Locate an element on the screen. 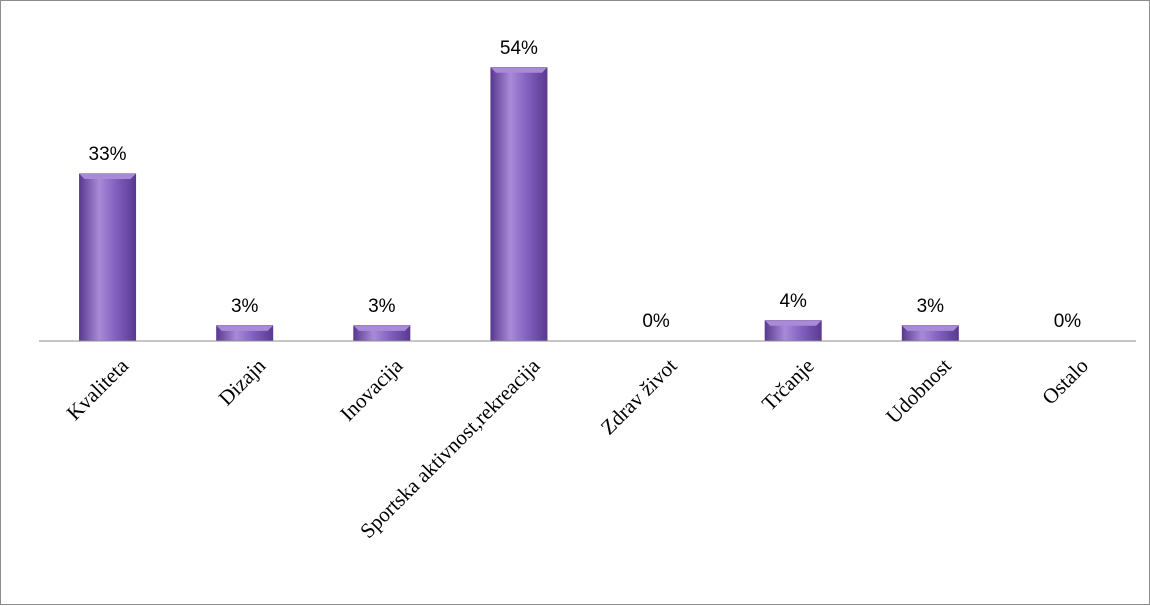 The width and height of the screenshot is (1150, 606). category-tick-label: Zdrav život is located at coordinates (639, 396).